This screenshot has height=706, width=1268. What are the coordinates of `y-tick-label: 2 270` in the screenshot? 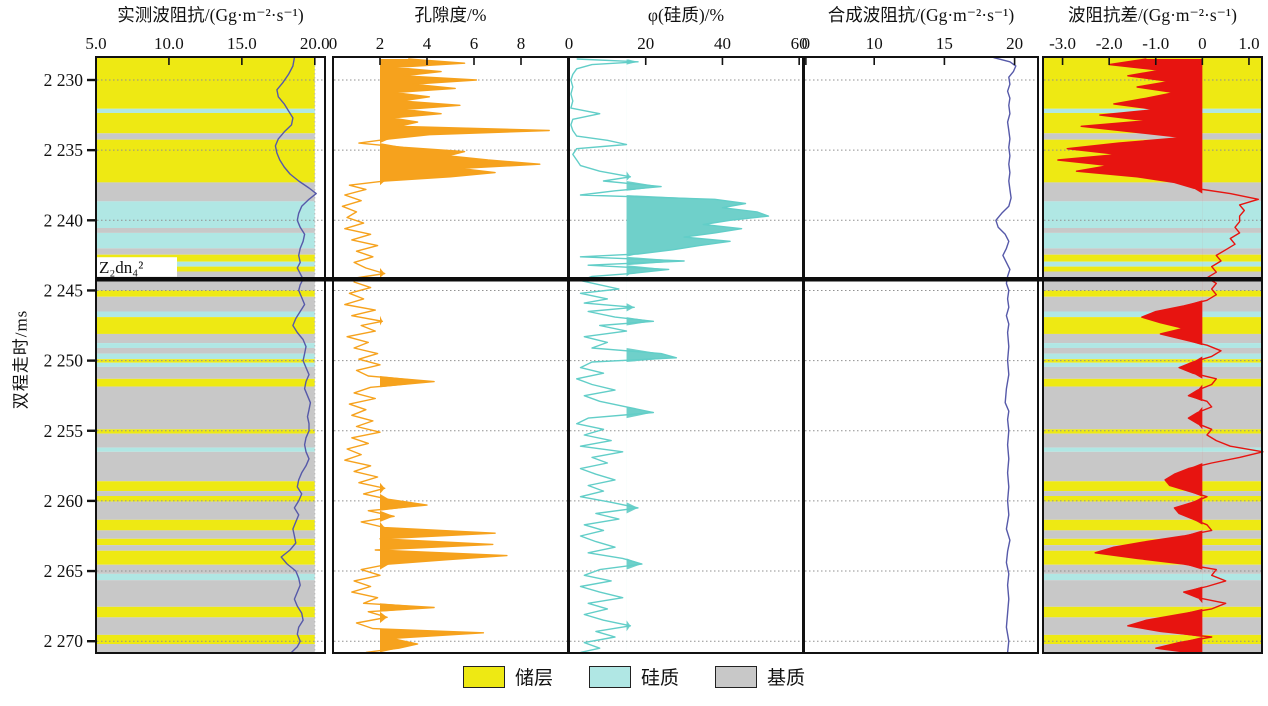 It's located at (64, 641).